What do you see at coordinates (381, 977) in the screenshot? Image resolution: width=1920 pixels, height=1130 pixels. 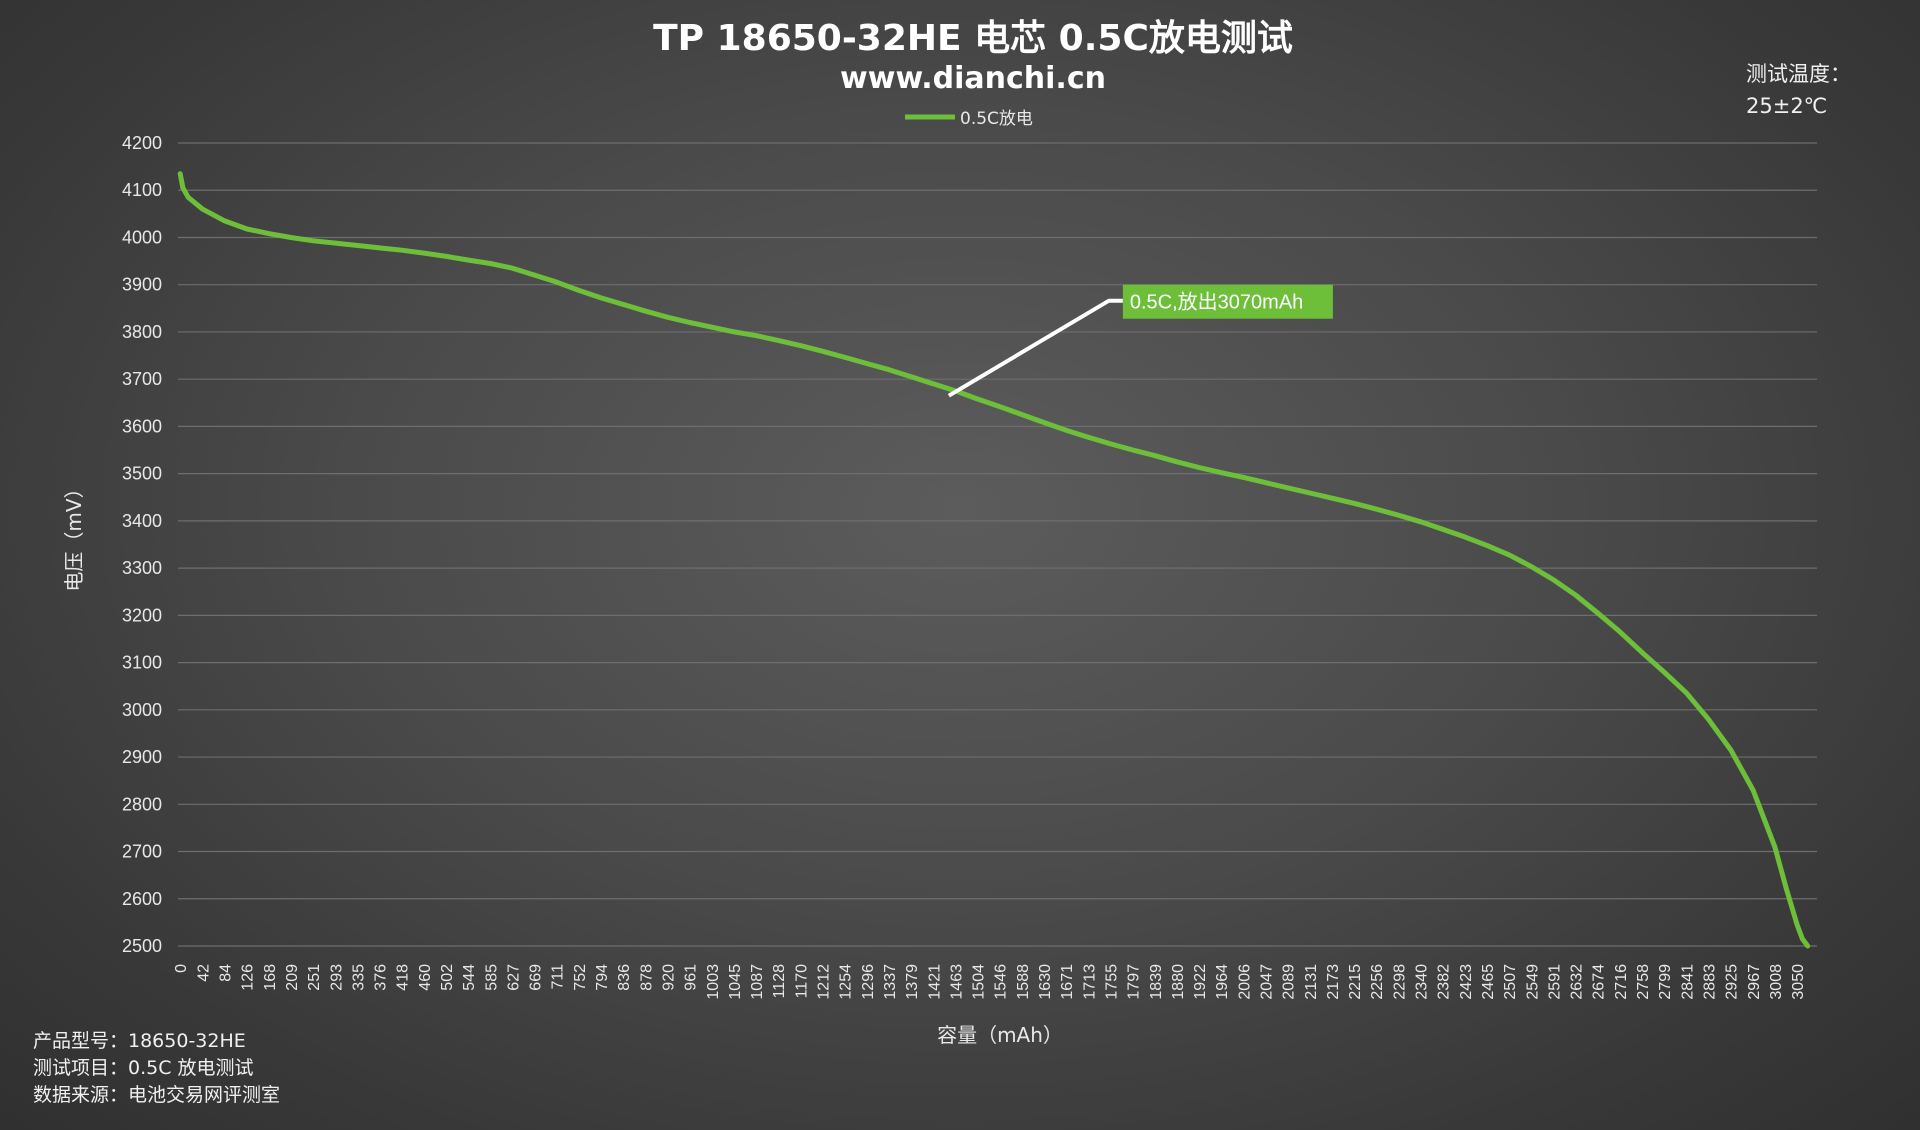 I see `x-tick-label: 376` at bounding box center [381, 977].